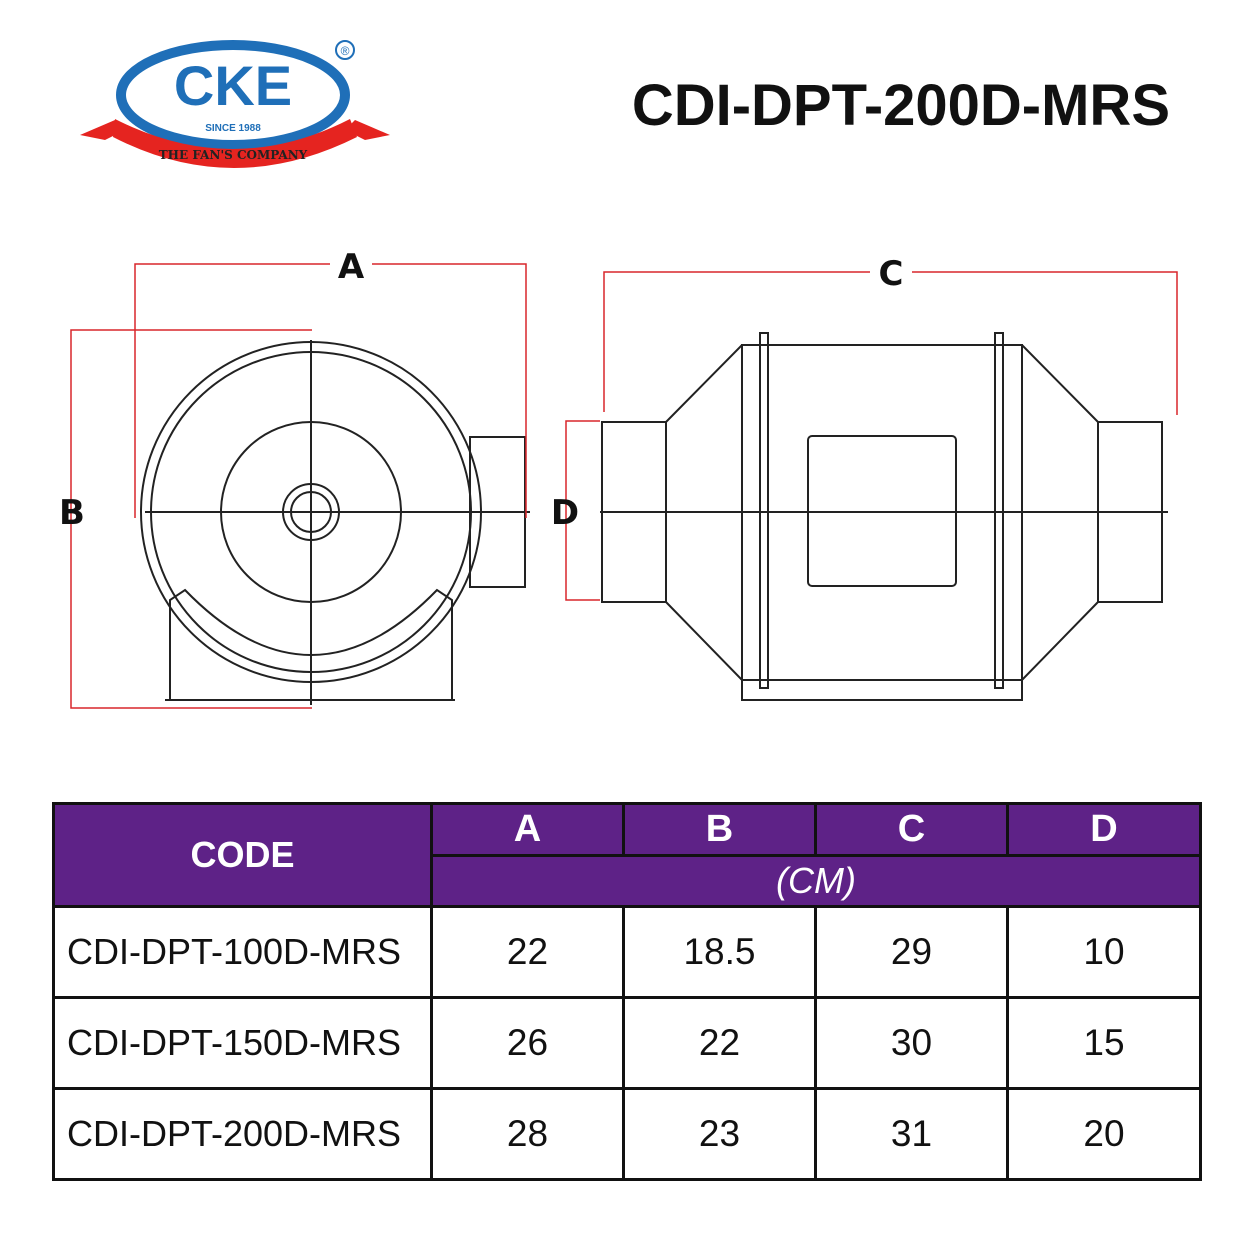 The height and width of the screenshot is (1250, 1251). I want to click on cell-b: 22, so click(719, 1043).